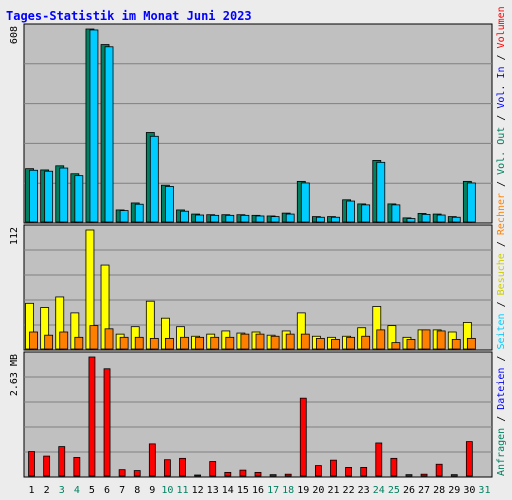 Image resolution: width=512 pixels, height=500 pixels. Describe the element at coordinates (228, 490) in the screenshot. I see `day-label-14: 14` at that location.